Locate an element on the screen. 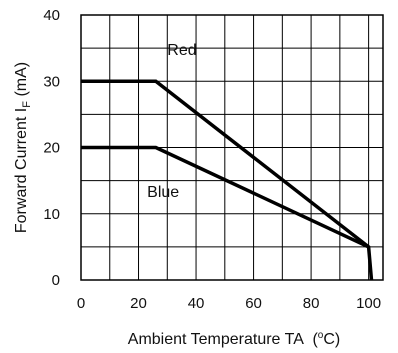 This screenshot has height=353, width=398. series-label-blue: Blue is located at coordinates (163, 192).